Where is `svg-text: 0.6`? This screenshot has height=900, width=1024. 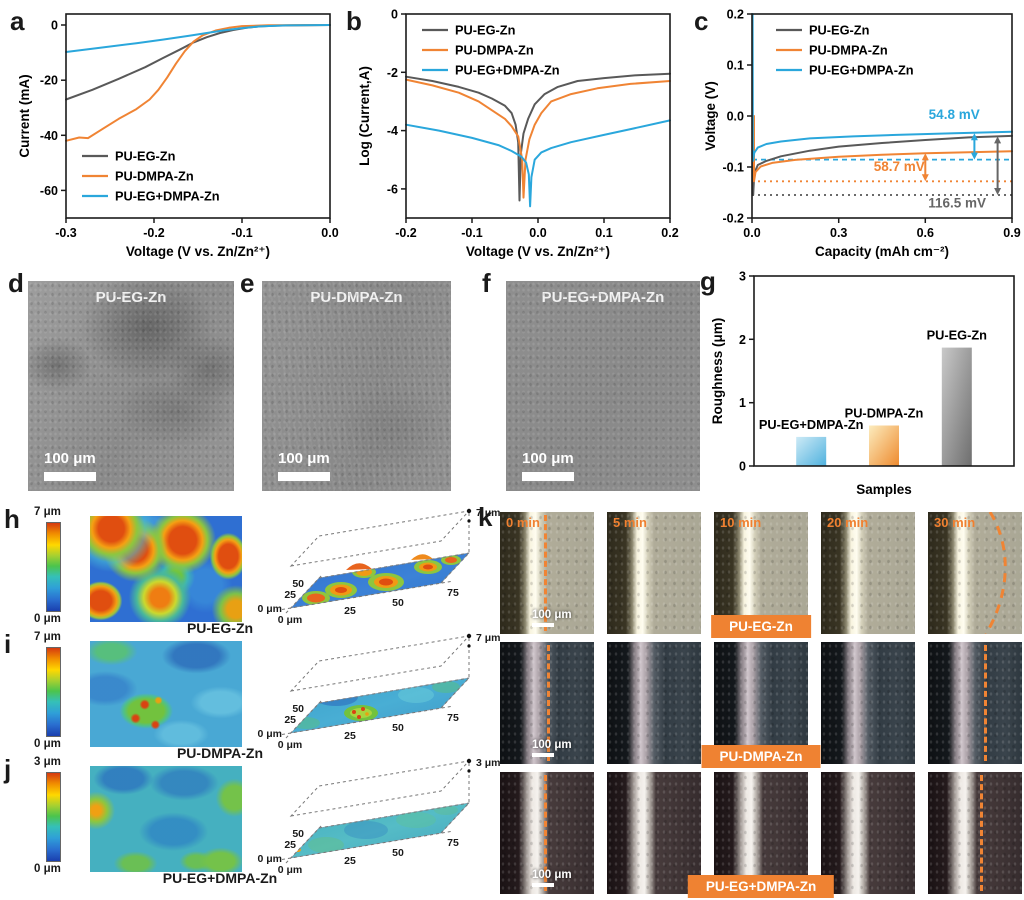
svg-text: 0.6 is located at coordinates (925, 233).